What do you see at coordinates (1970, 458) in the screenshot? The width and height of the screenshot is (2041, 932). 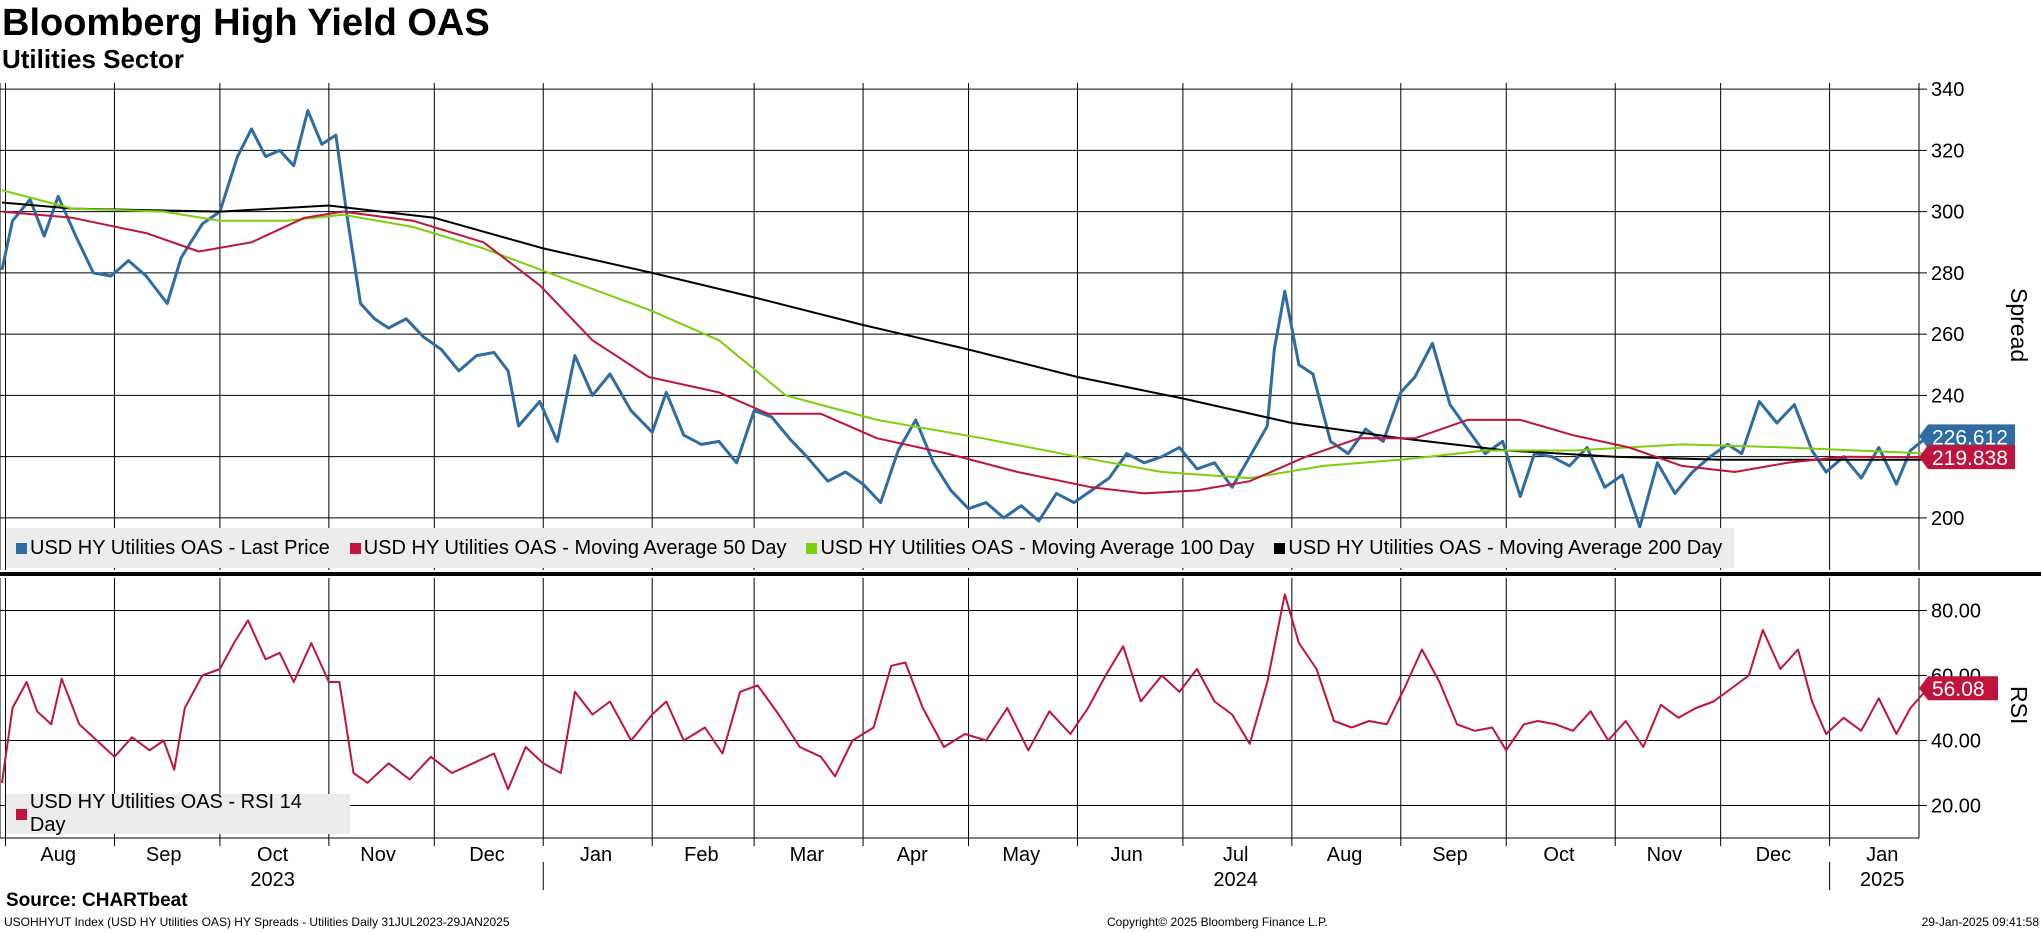 I see `panel-0-last-value-label-1: 219.838` at bounding box center [1970, 458].